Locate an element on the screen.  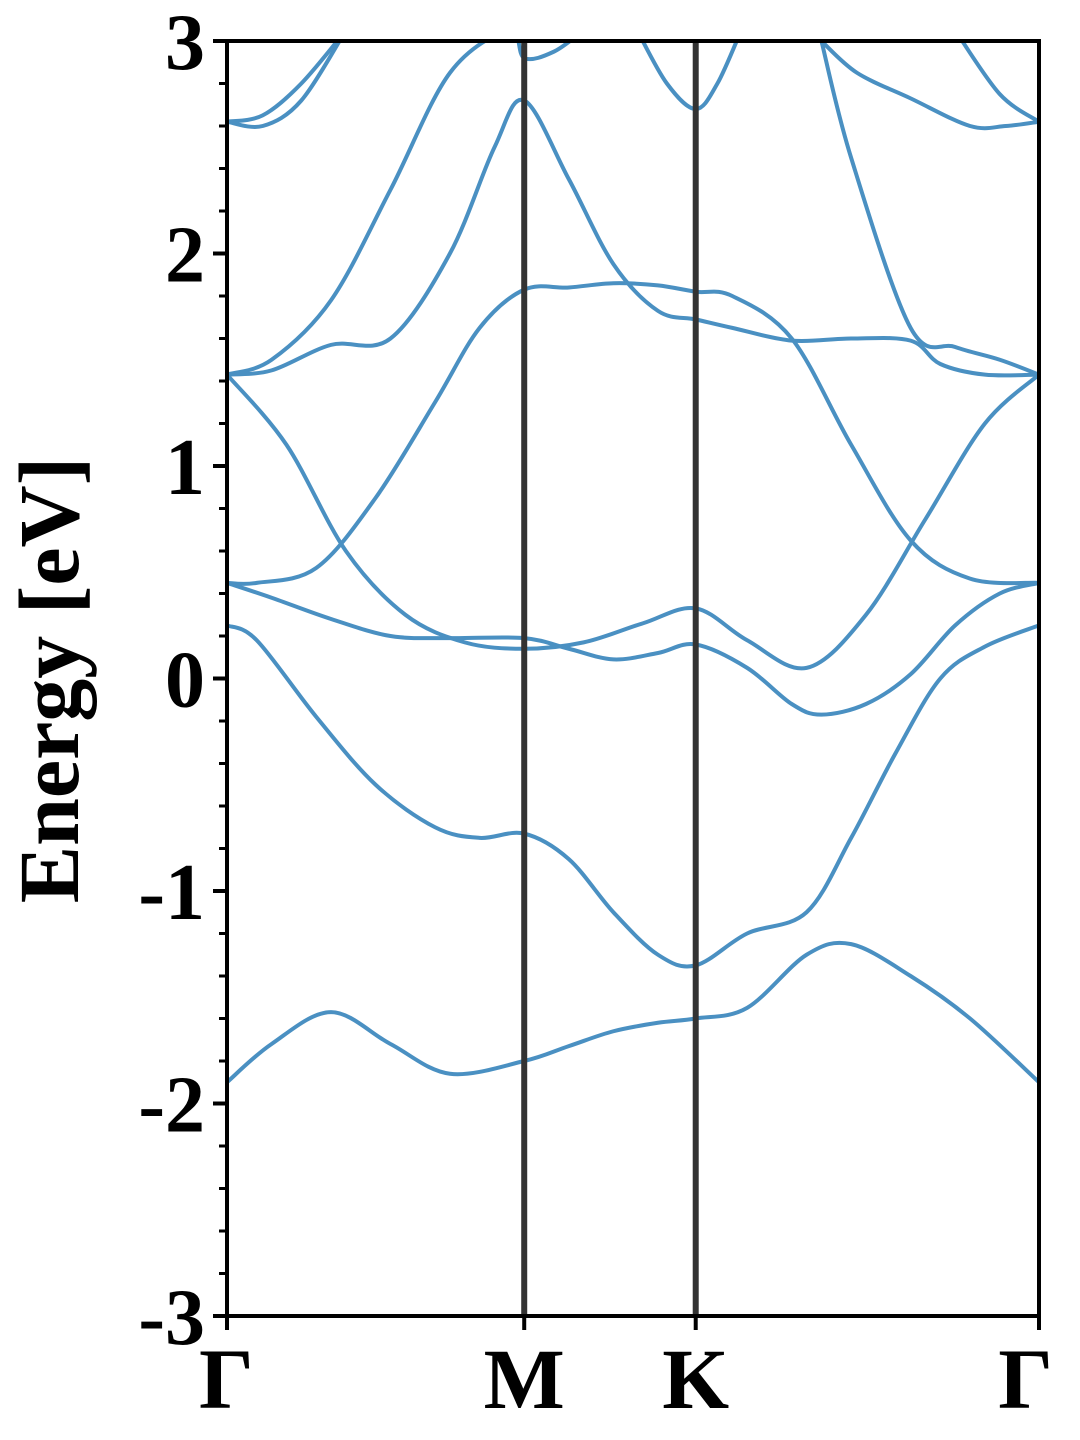
y-tick-label: -2 is located at coordinates (171, 1106).